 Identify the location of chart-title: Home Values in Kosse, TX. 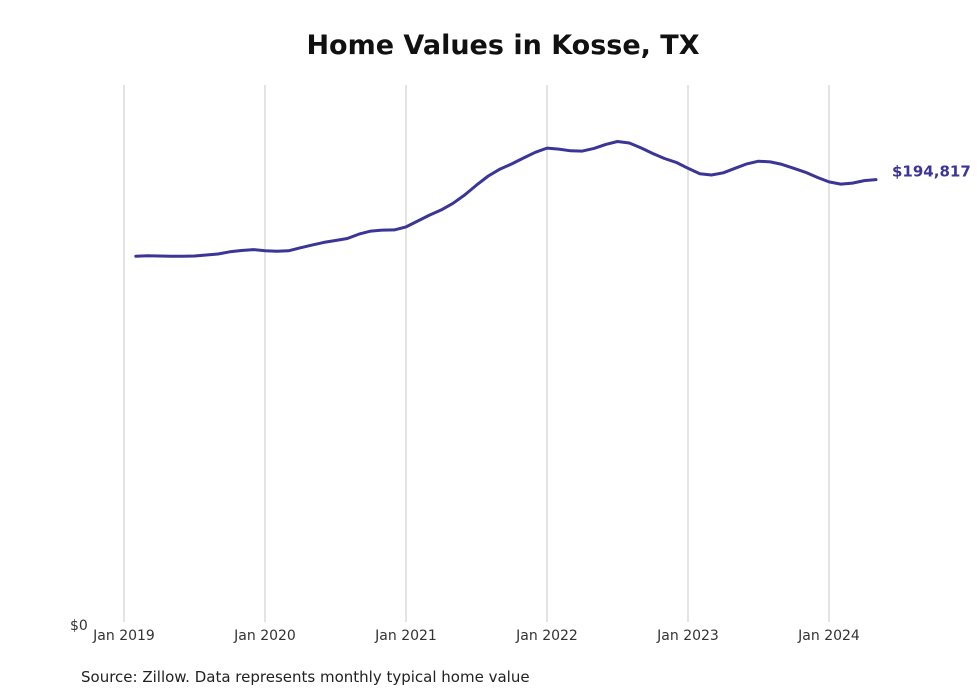
(503, 45).